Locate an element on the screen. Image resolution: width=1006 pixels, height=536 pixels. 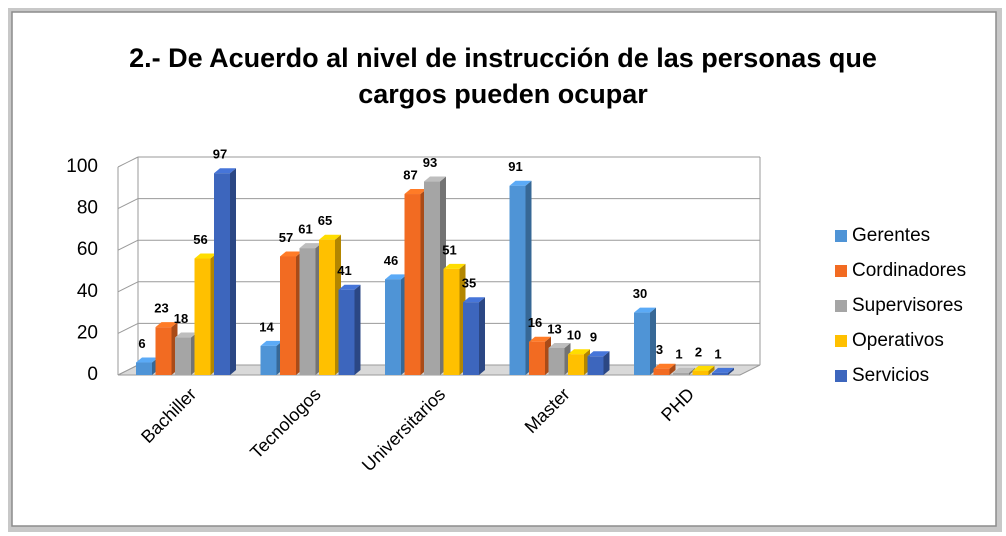
value-label: 46 is located at coordinates (391, 260).